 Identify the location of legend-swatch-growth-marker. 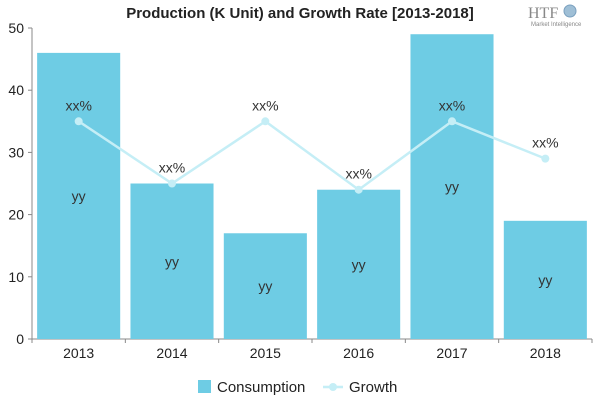
(333, 387).